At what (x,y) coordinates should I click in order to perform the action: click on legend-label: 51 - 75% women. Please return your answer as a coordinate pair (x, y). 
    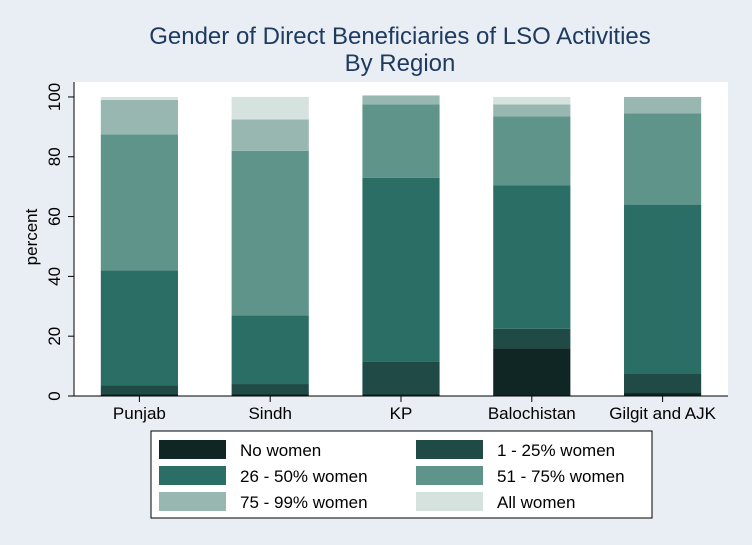
    Looking at the image, I should click on (561, 476).